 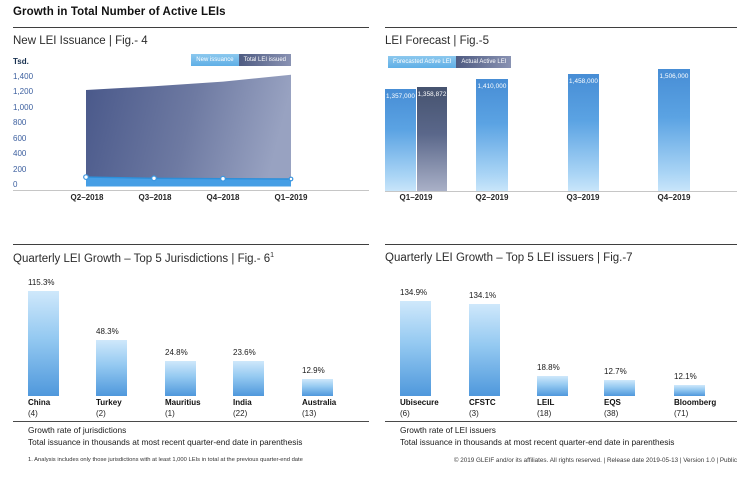 I want to click on bar-forecast-q1-2019: 1,357,000, so click(x=400, y=140).